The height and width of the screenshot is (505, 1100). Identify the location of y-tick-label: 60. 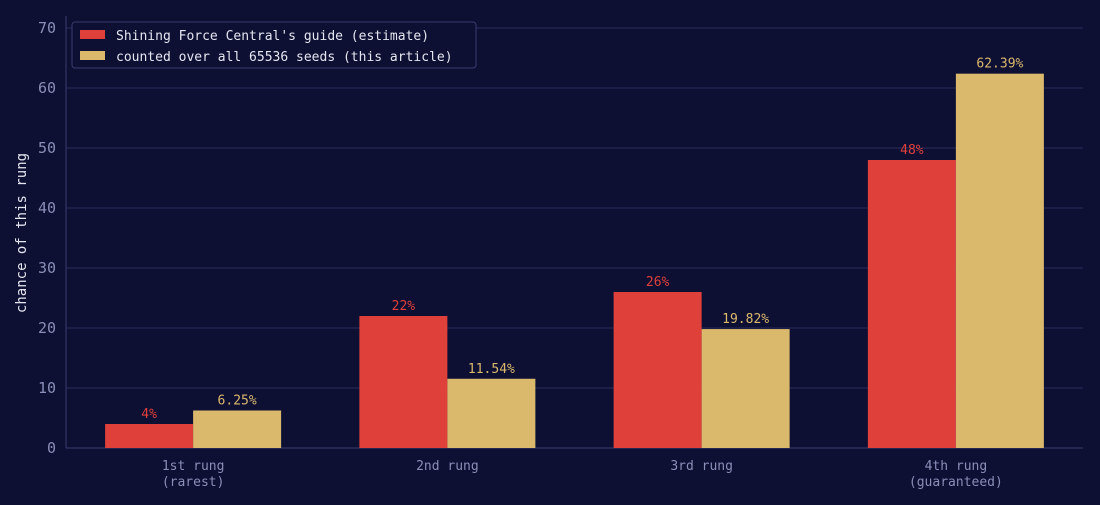
(47, 88).